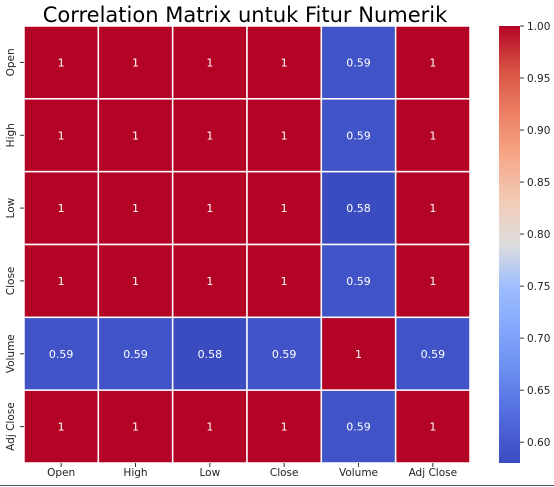  What do you see at coordinates (11, 135) in the screenshot?
I see `y-tick-label: High` at bounding box center [11, 135].